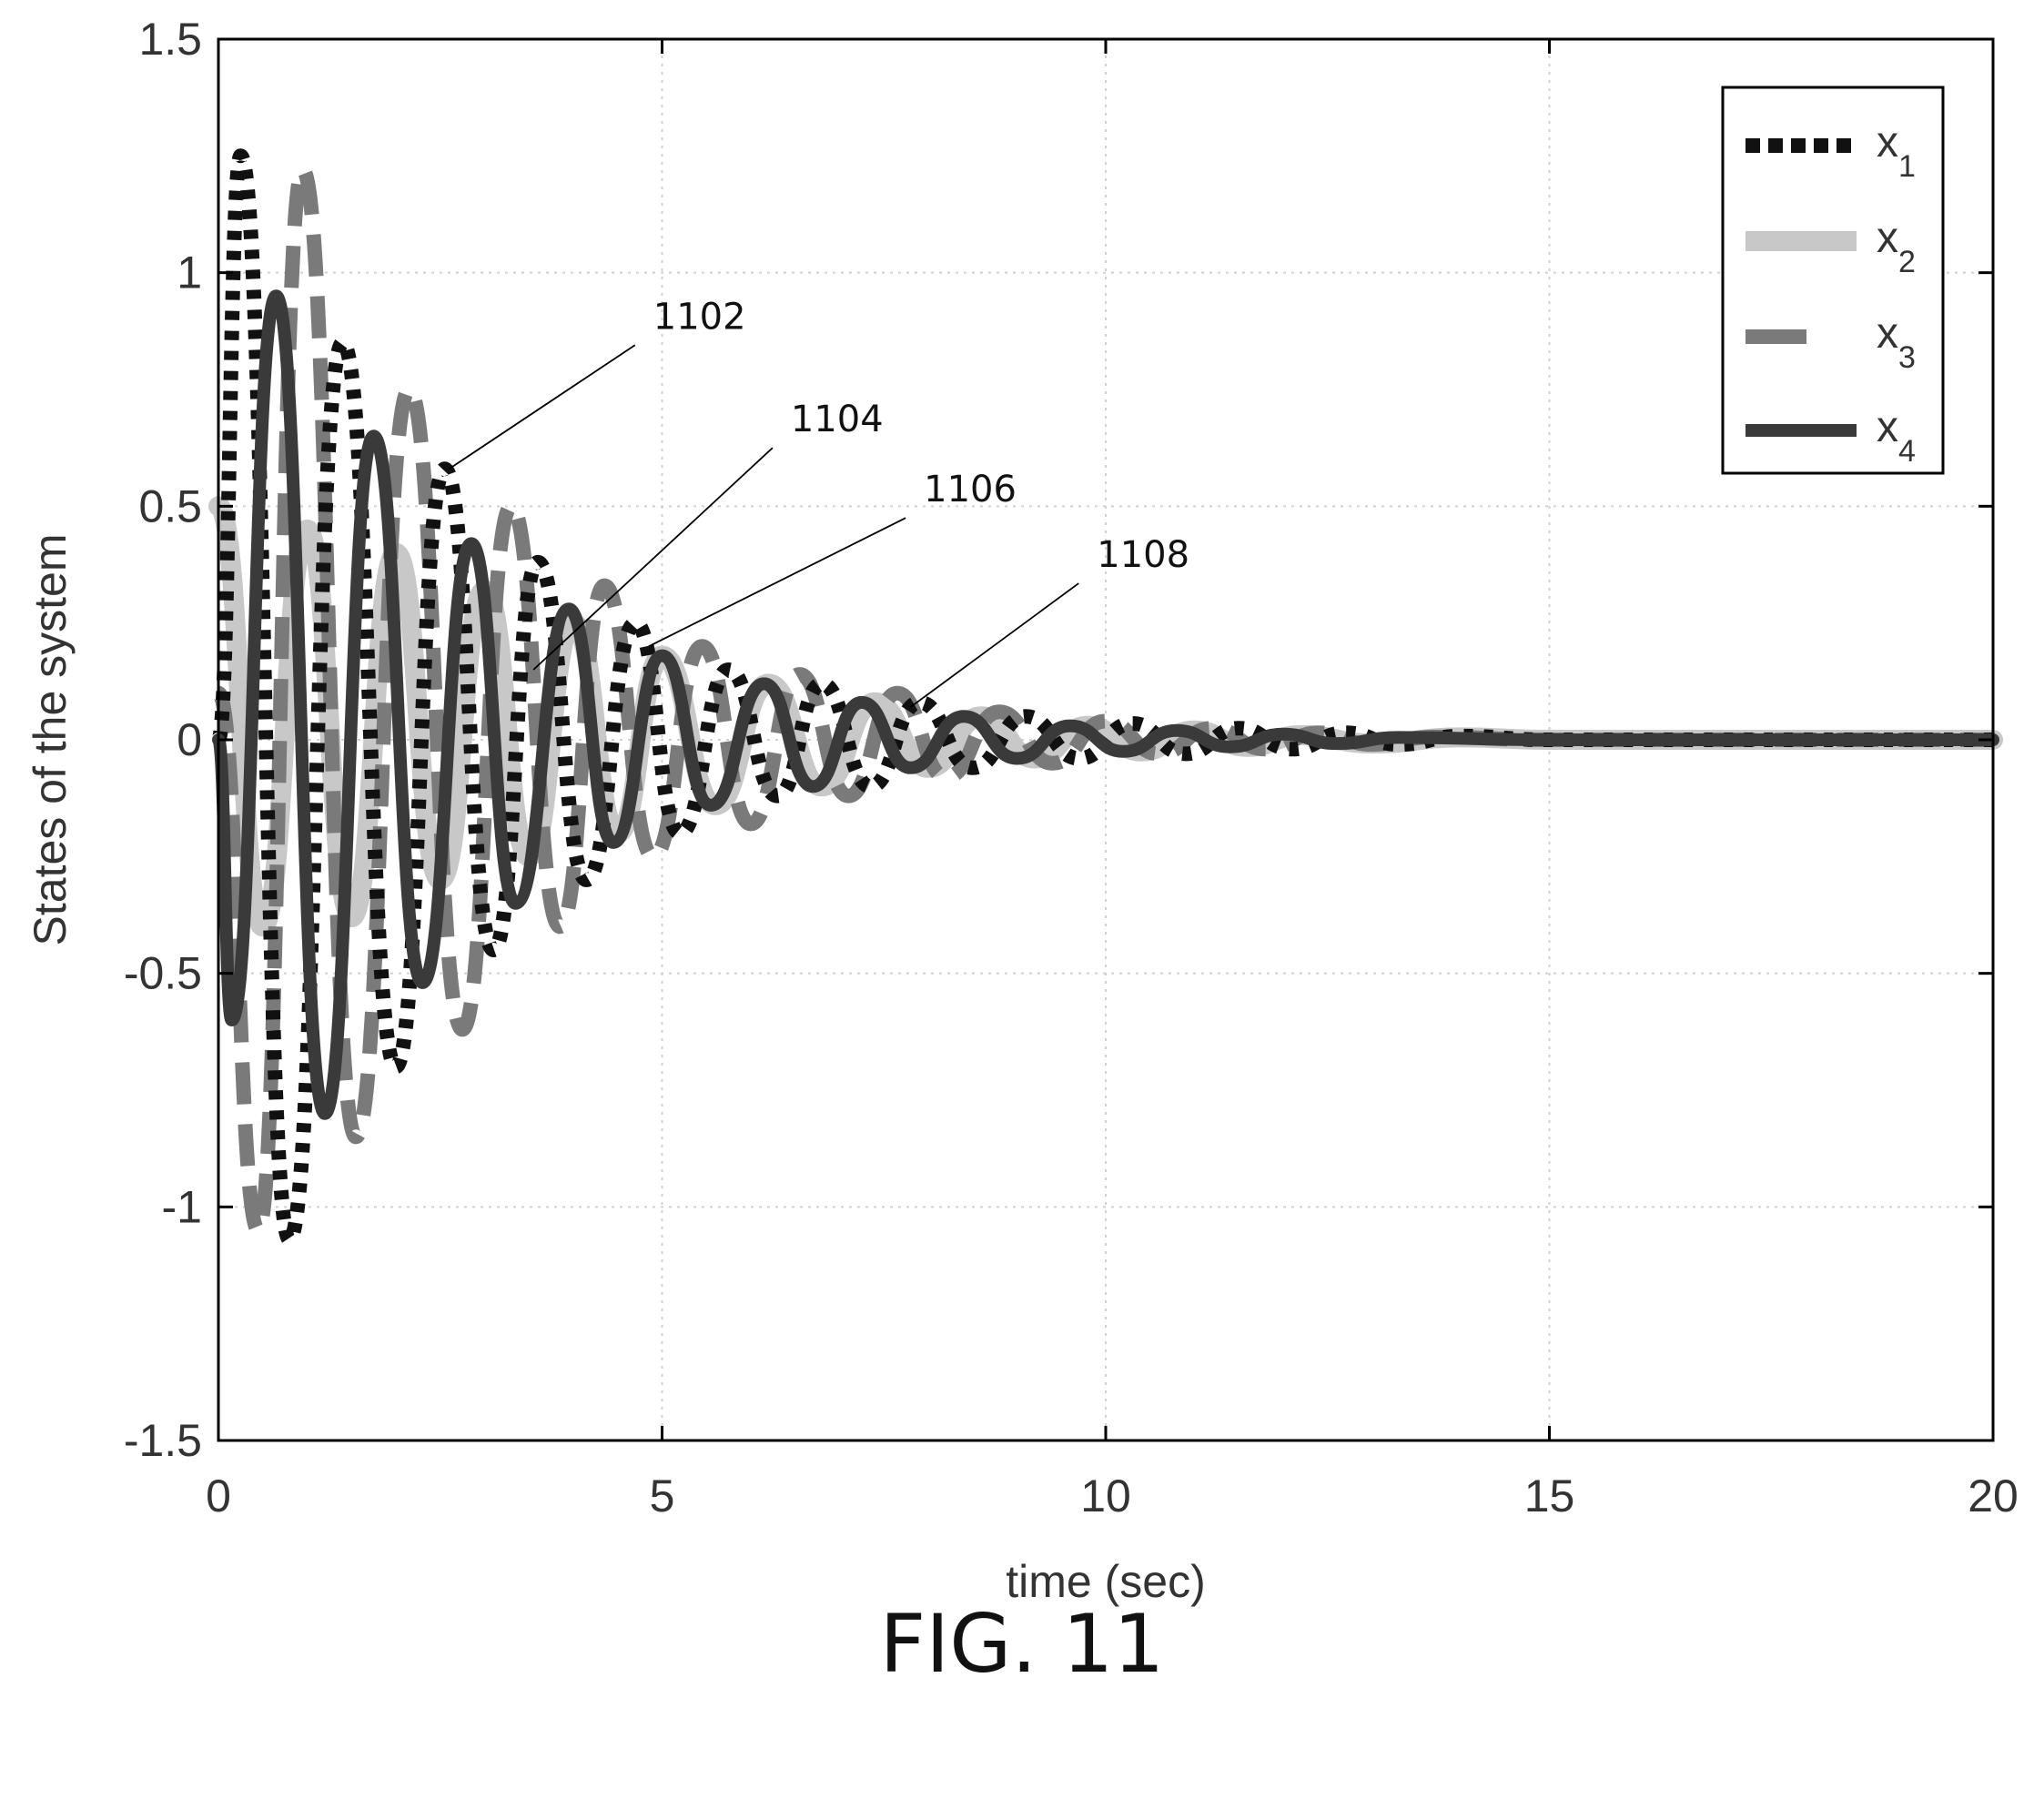  I want to click on x-tick-label: 10, so click(1106, 1496).